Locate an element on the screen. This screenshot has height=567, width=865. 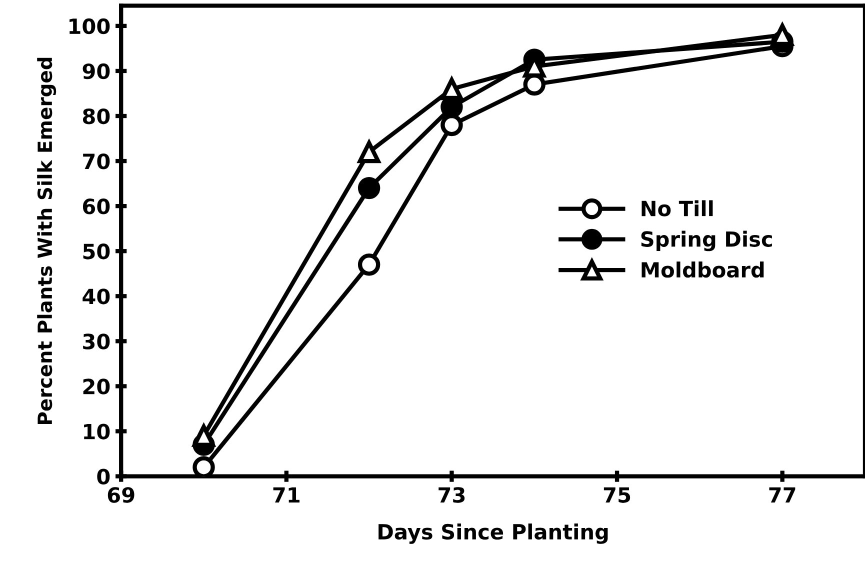
legend-label: Moldboard is located at coordinates (703, 270).